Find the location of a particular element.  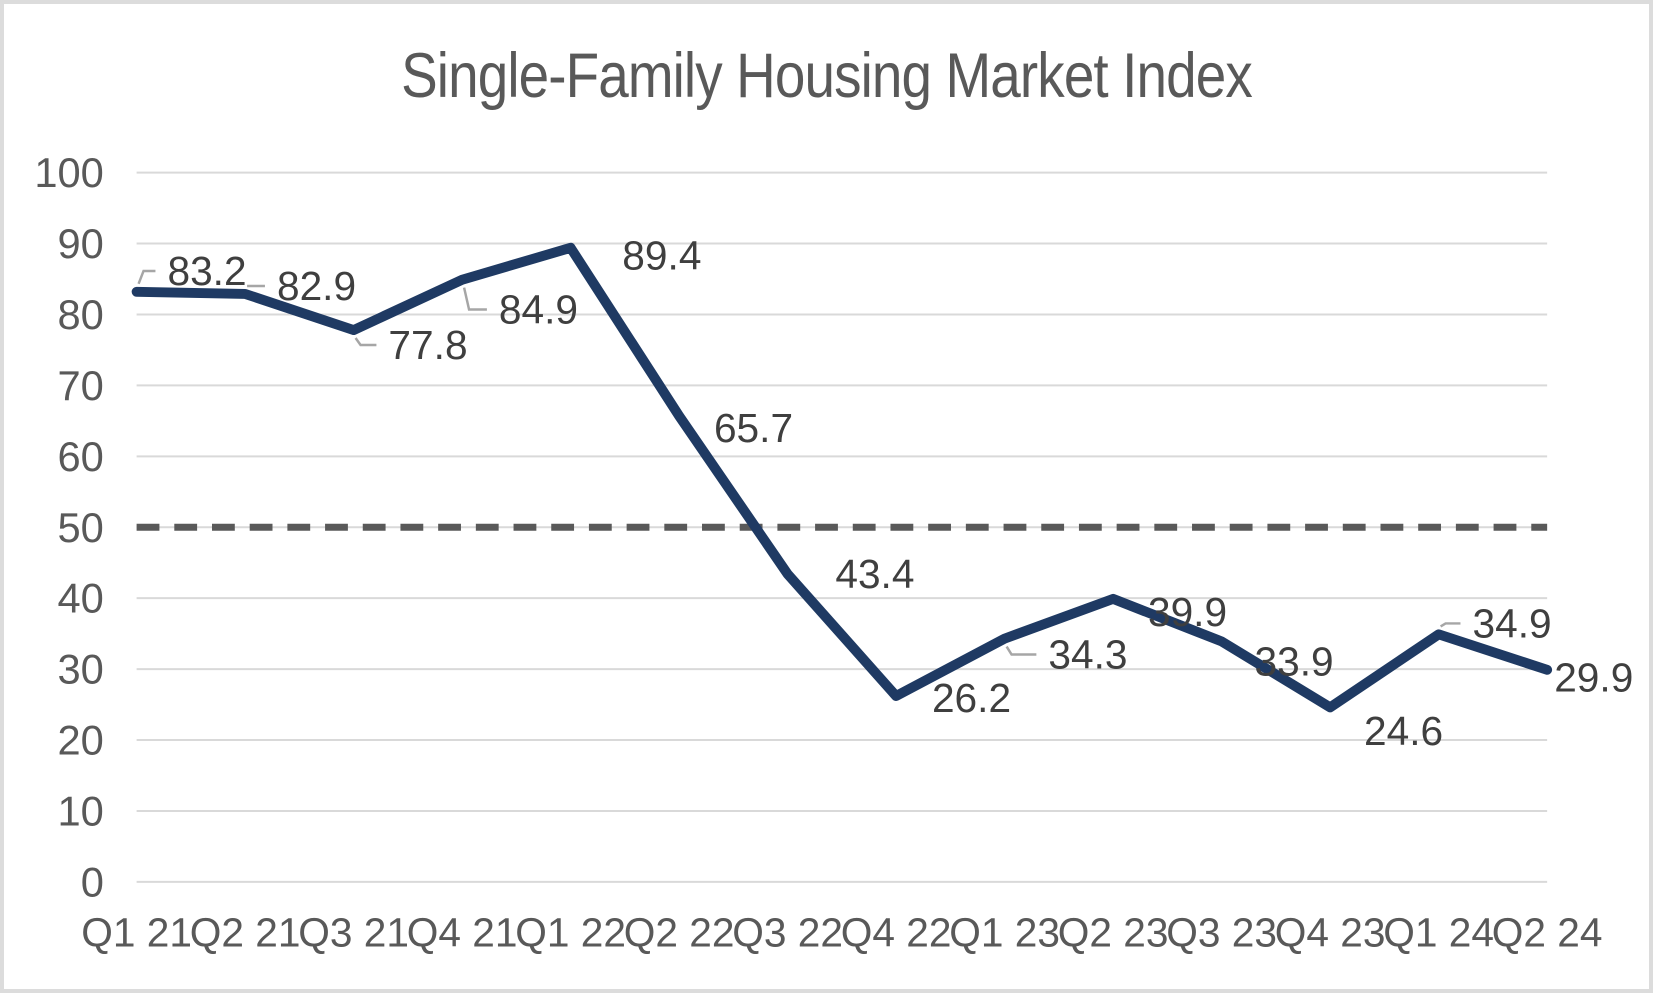

data-label: 29.9 is located at coordinates (1593, 678).